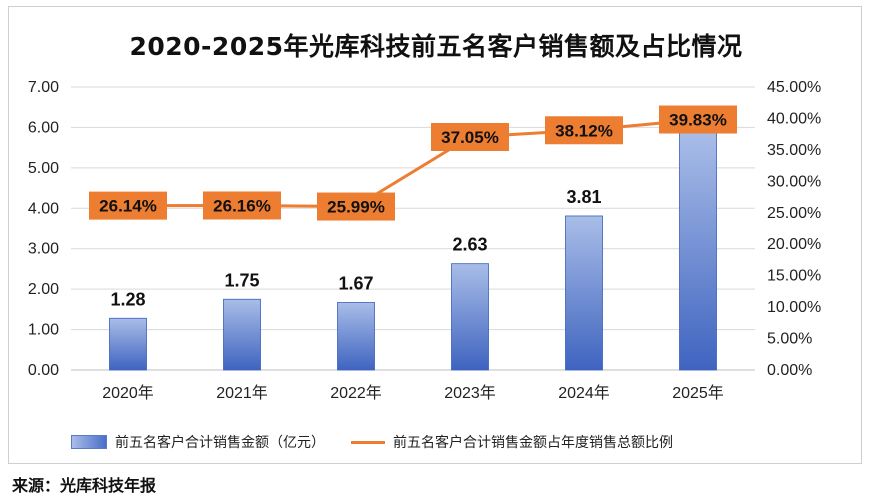  Describe the element at coordinates (794, 181) in the screenshot. I see `y-right-tick-label: 30.00%` at that location.